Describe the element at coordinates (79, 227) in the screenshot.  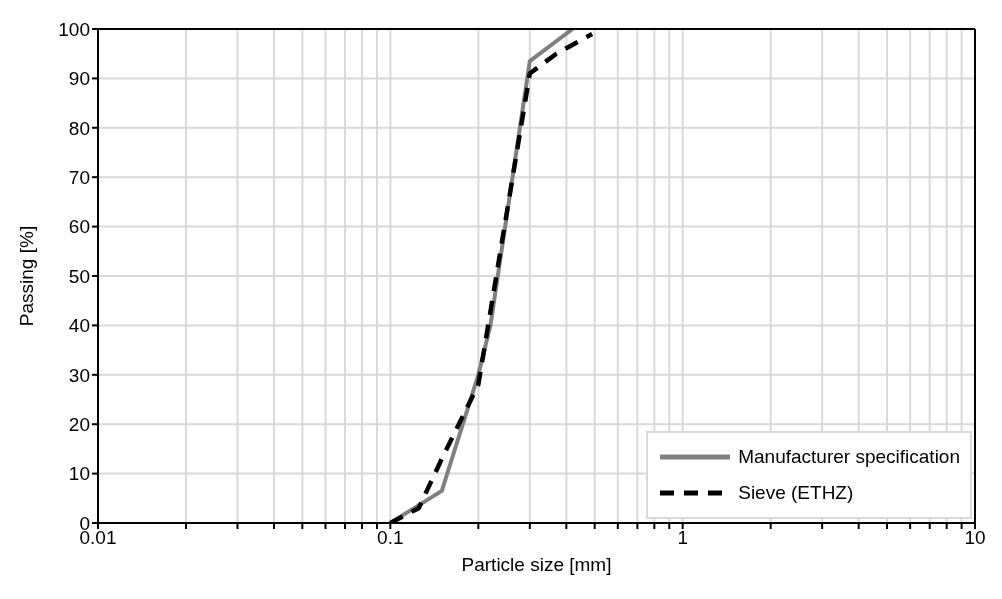
I see `y-tick-label: 60` at that location.